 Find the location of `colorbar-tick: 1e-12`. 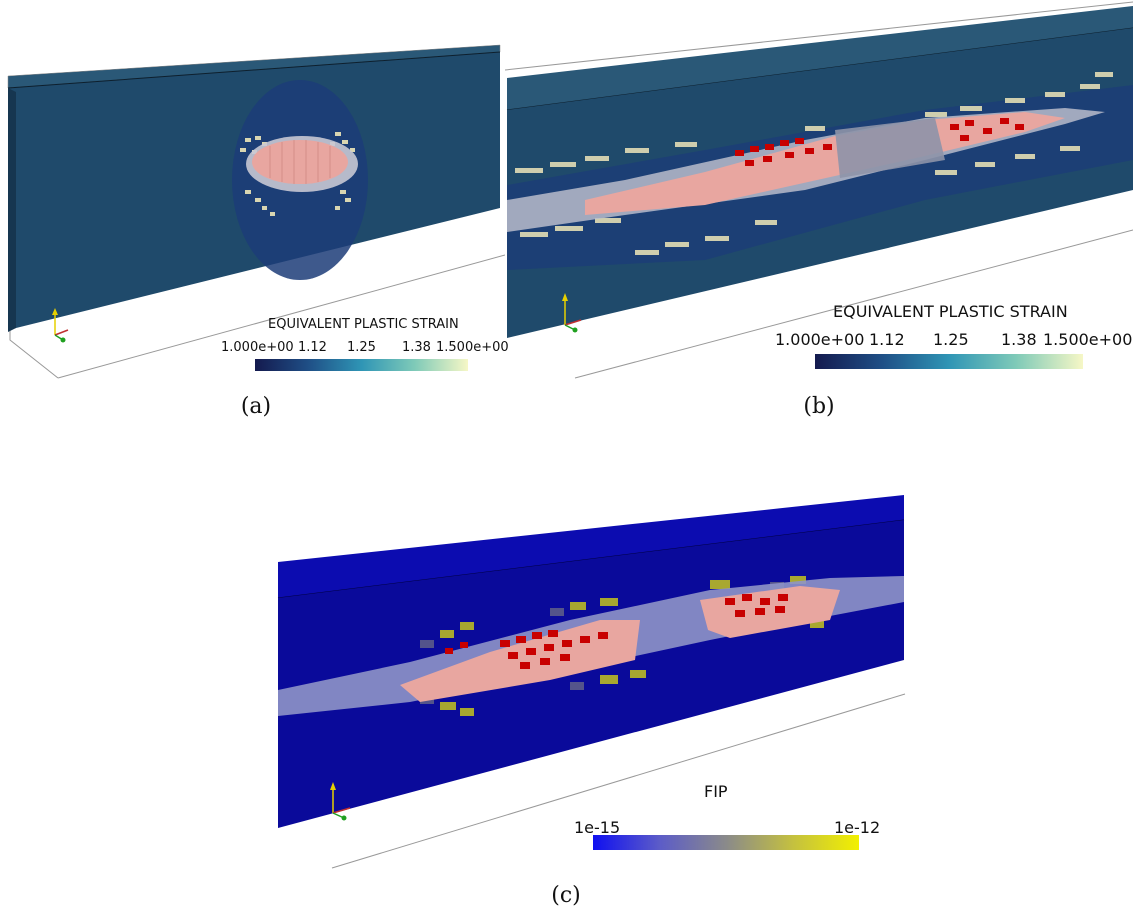

colorbar-tick: 1e-12 is located at coordinates (857, 827).